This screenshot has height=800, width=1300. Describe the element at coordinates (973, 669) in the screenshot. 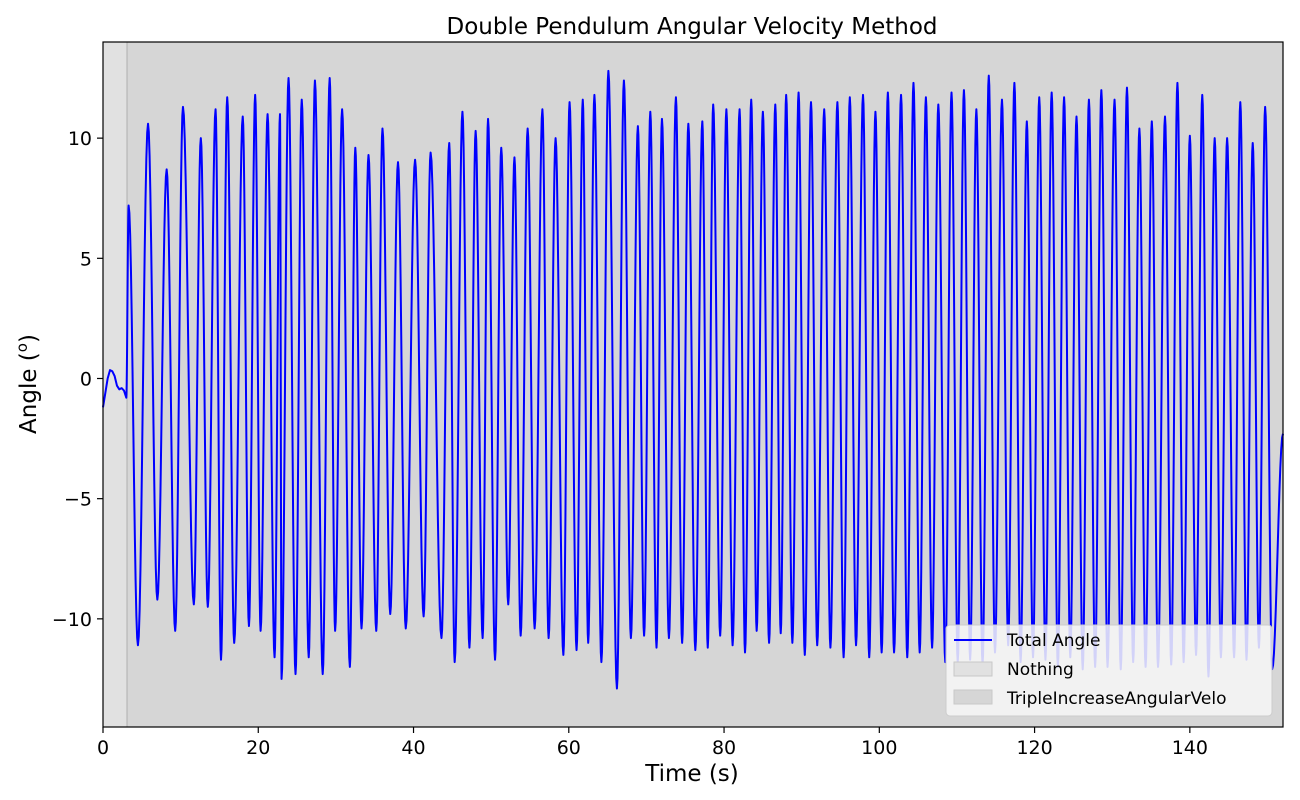

I see `legend-swatch-nothing` at that location.